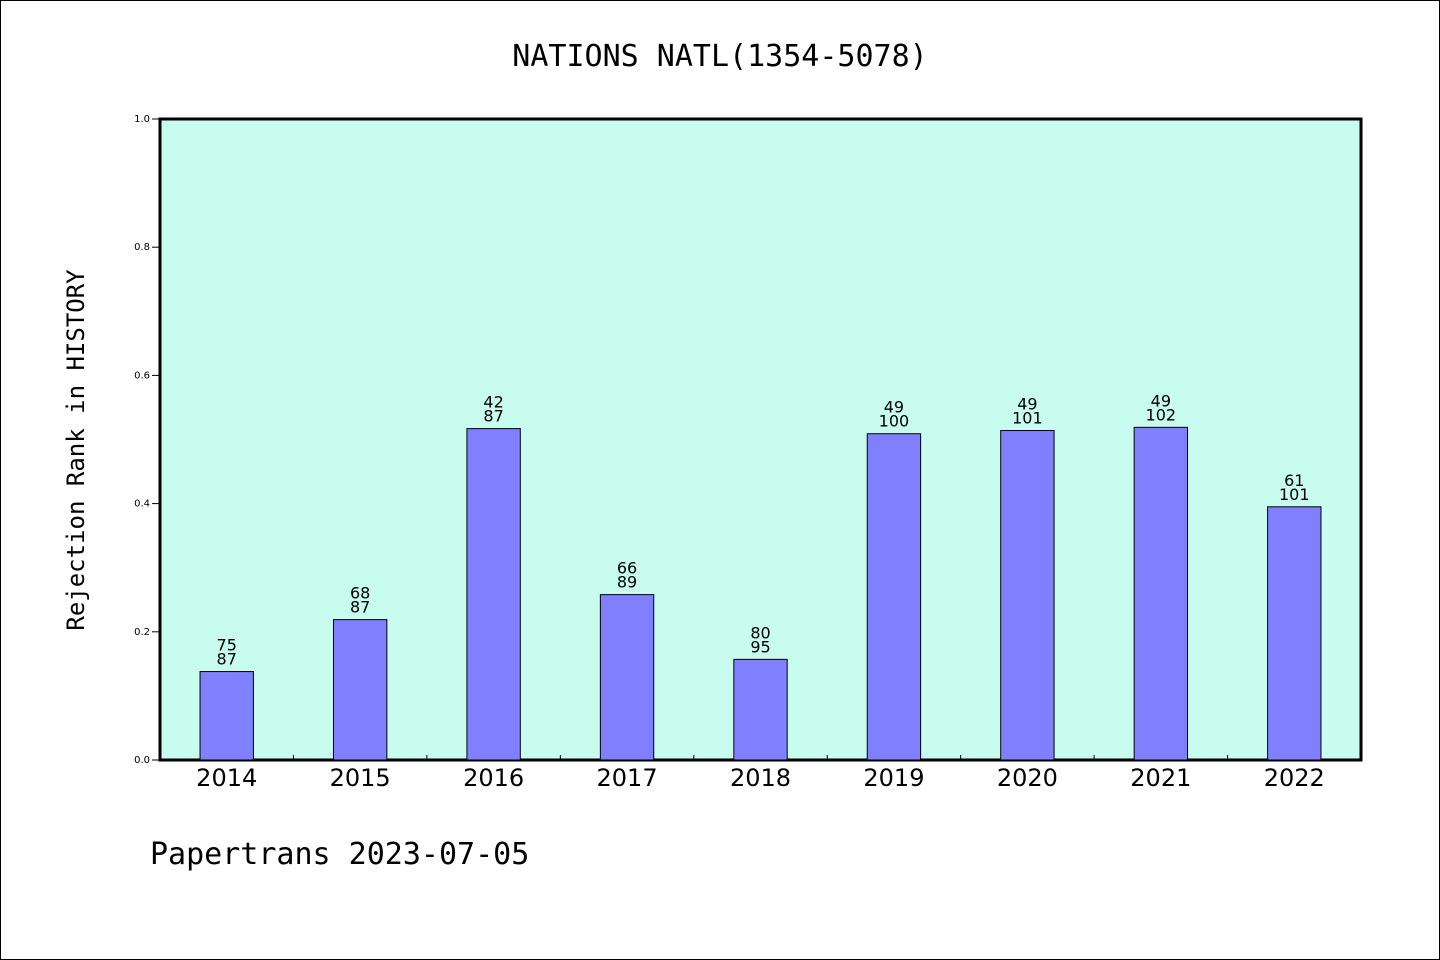 This screenshot has width=1440, height=960. Describe the element at coordinates (142, 375) in the screenshot. I see `y-tick-label: 0.6` at that location.